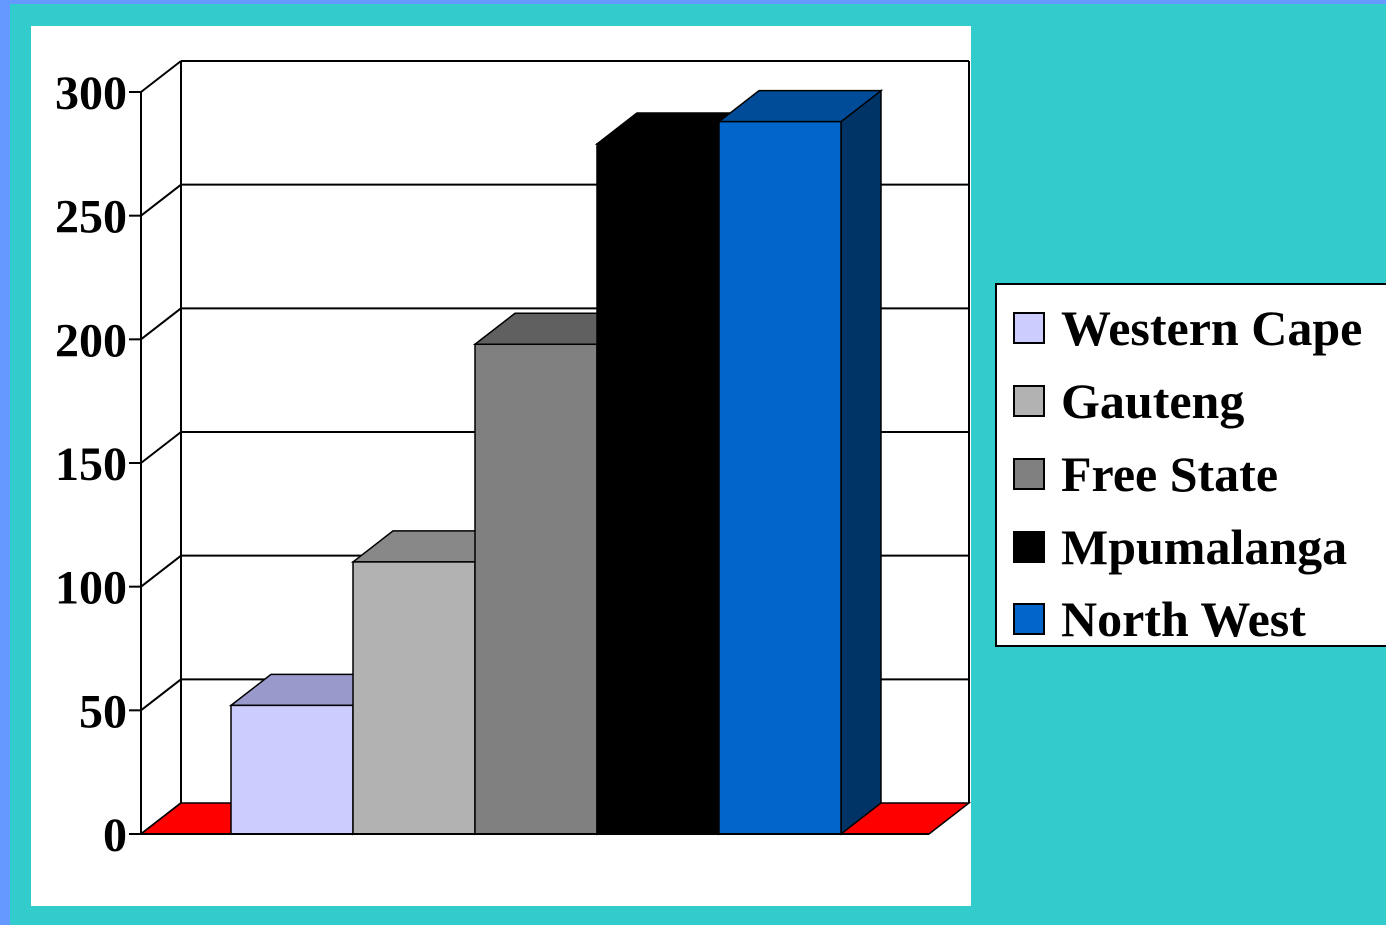 The height and width of the screenshot is (925, 1386). I want to click on legend-item: Mpumalanga, so click(1180, 547).